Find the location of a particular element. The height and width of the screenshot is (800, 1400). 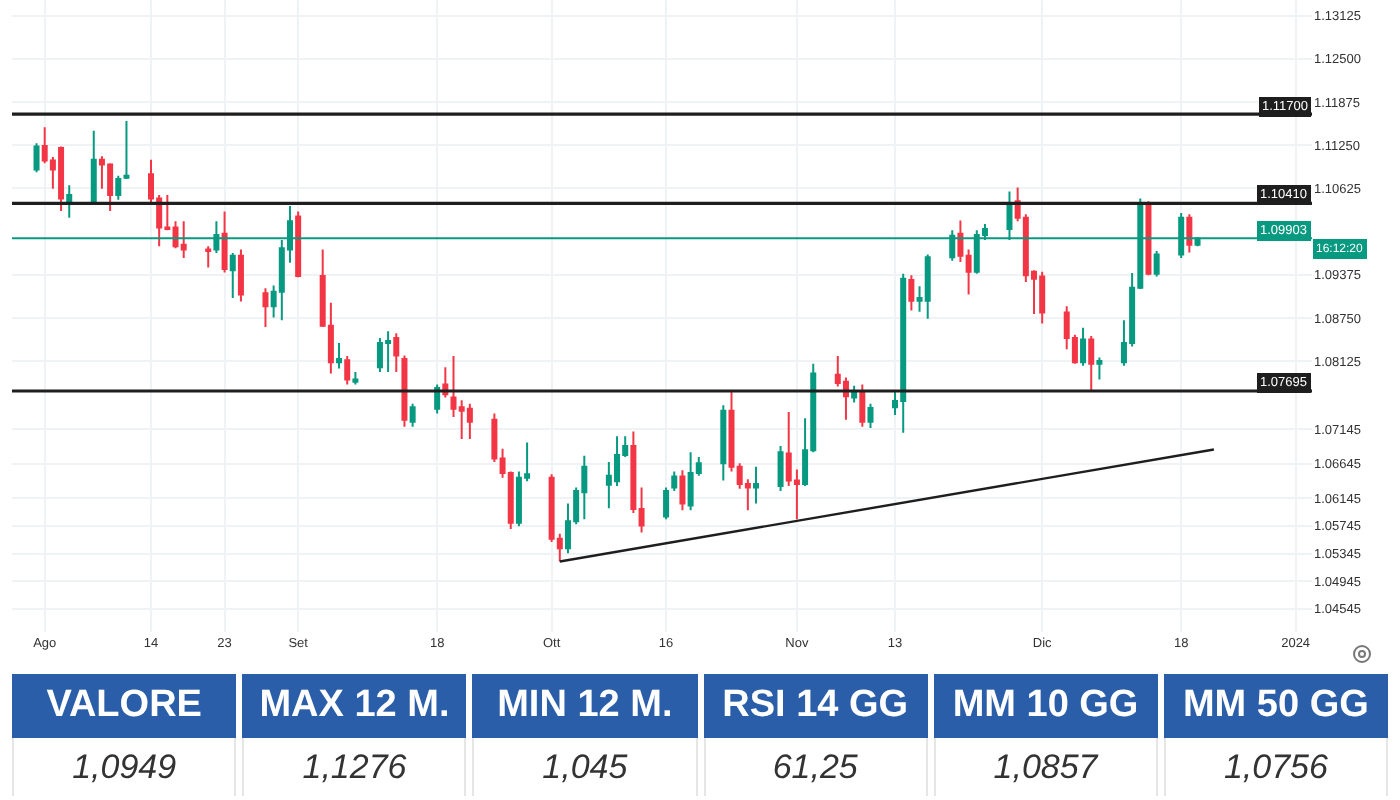

category-label: MIN 12 M. is located at coordinates (585, 706).